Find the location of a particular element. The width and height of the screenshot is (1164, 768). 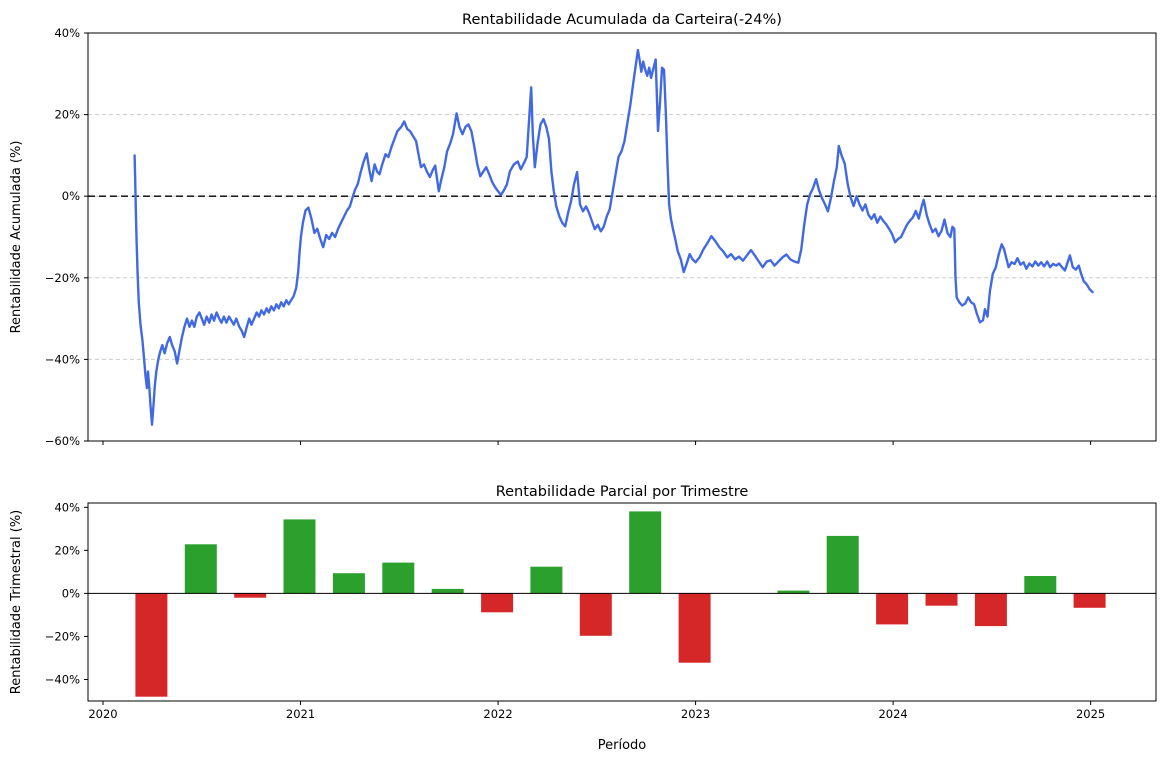

x-tick-label: 2024 is located at coordinates (892, 714).